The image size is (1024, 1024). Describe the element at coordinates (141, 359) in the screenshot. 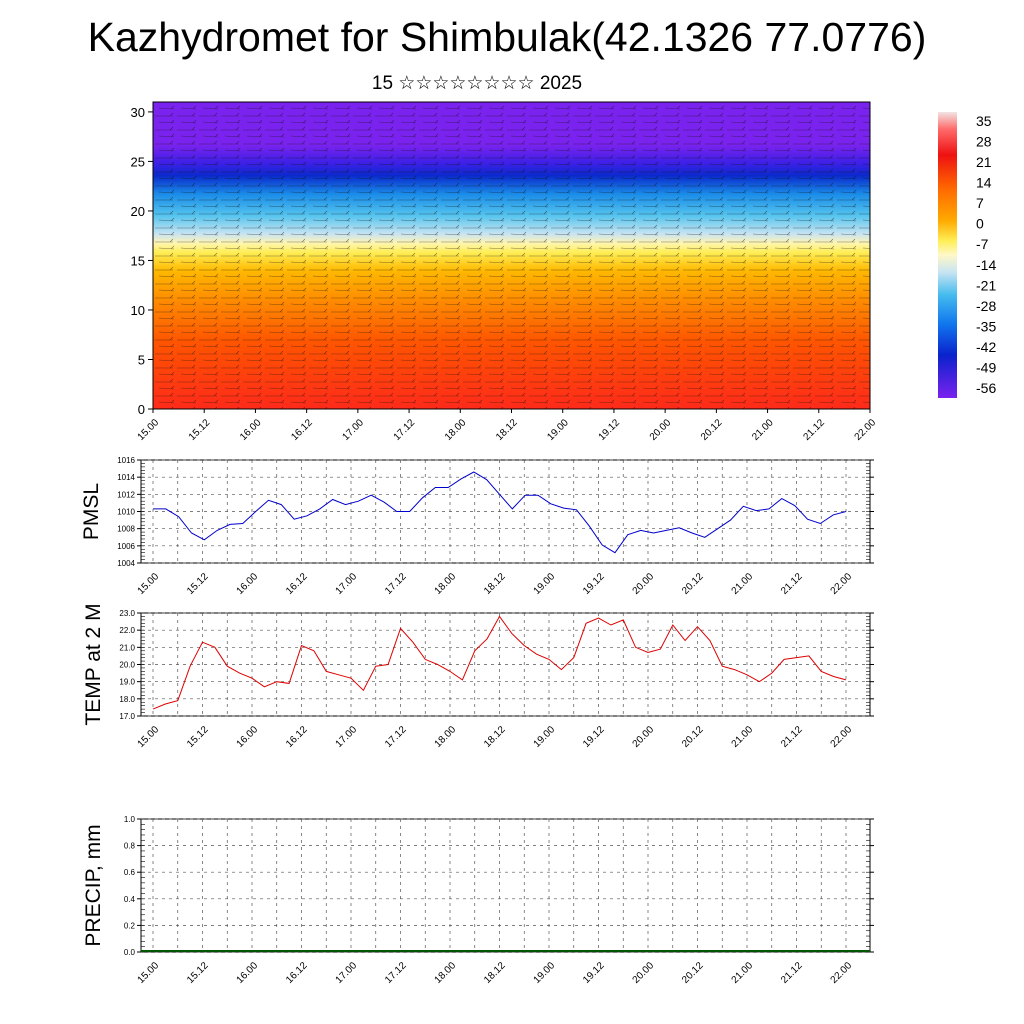

I see `y-tick-label: 5` at that location.